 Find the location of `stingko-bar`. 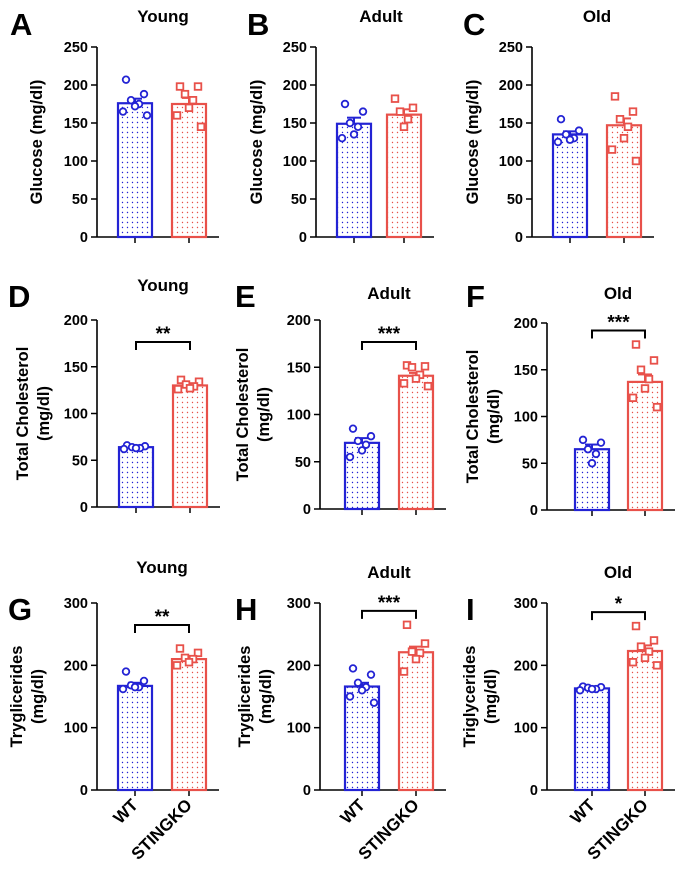

stingko-bar is located at coordinates (190, 446).